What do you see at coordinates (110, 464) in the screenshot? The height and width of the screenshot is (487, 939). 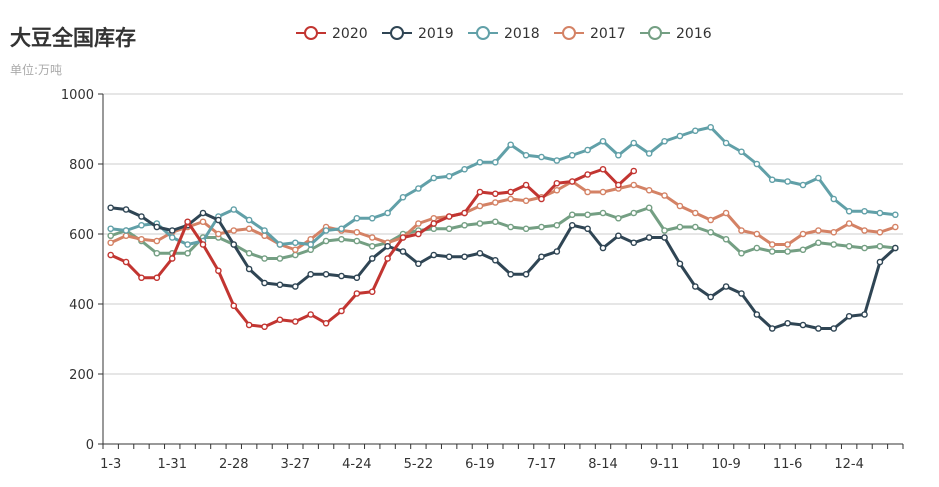 I see `x-tick-label: 1-3` at bounding box center [110, 464].